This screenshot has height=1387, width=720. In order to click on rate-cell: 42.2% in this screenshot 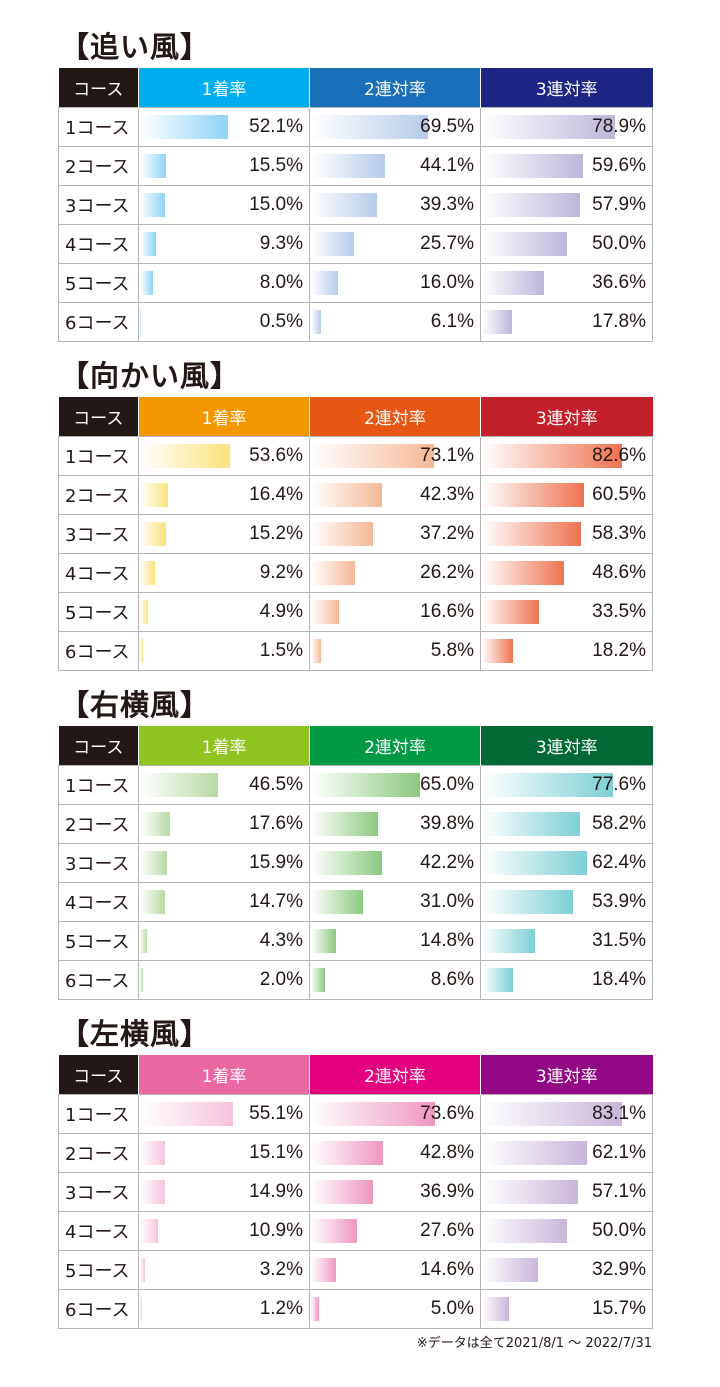, I will do `click(395, 863)`.